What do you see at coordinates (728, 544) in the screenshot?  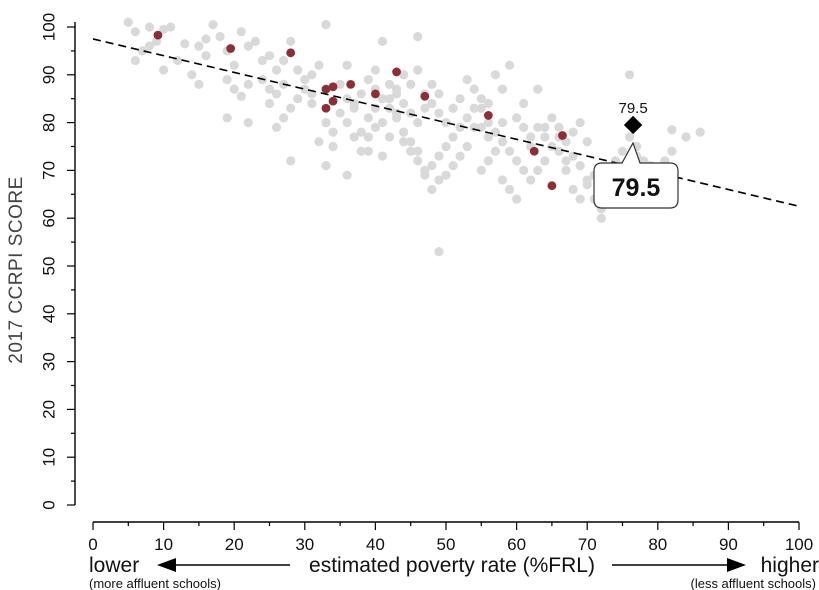 I see `x-tick-label: 90` at bounding box center [728, 544].